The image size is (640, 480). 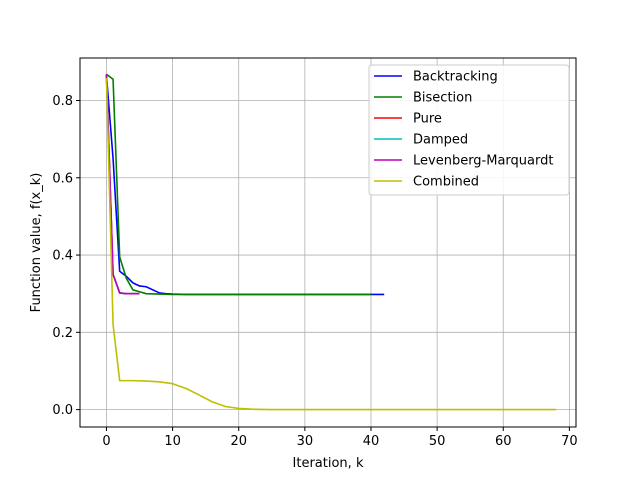 I want to click on x-tick-label: 30, so click(x=305, y=441).